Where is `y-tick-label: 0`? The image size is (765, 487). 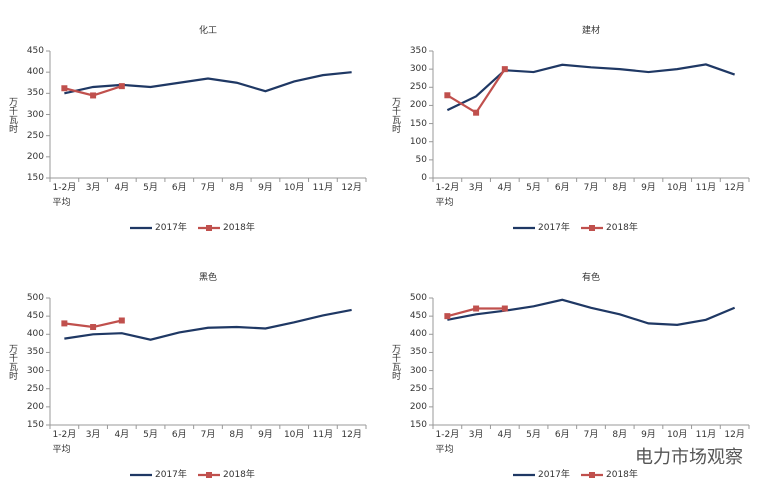 y-tick-label: 0 is located at coordinates (424, 178).